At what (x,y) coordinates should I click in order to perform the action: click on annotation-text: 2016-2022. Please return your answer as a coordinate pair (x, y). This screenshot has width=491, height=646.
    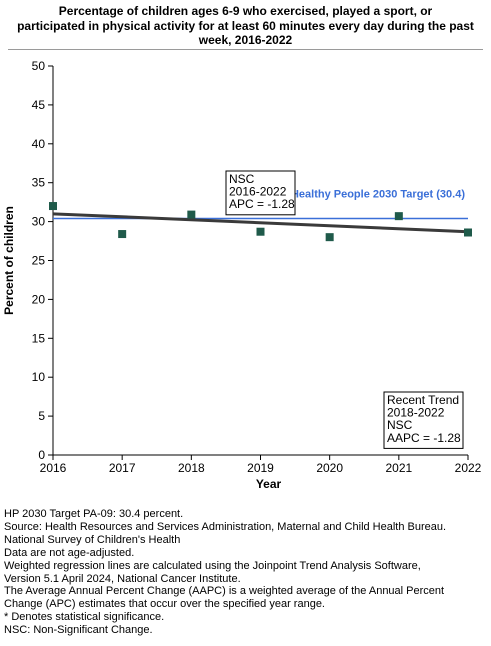
    Looking at the image, I should click on (258, 192).